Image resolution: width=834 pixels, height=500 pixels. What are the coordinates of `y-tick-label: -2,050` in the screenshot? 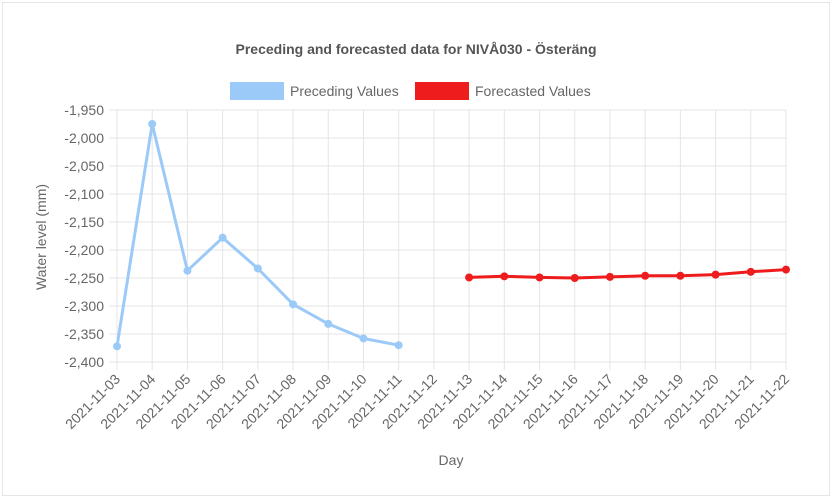 It's located at (84, 166).